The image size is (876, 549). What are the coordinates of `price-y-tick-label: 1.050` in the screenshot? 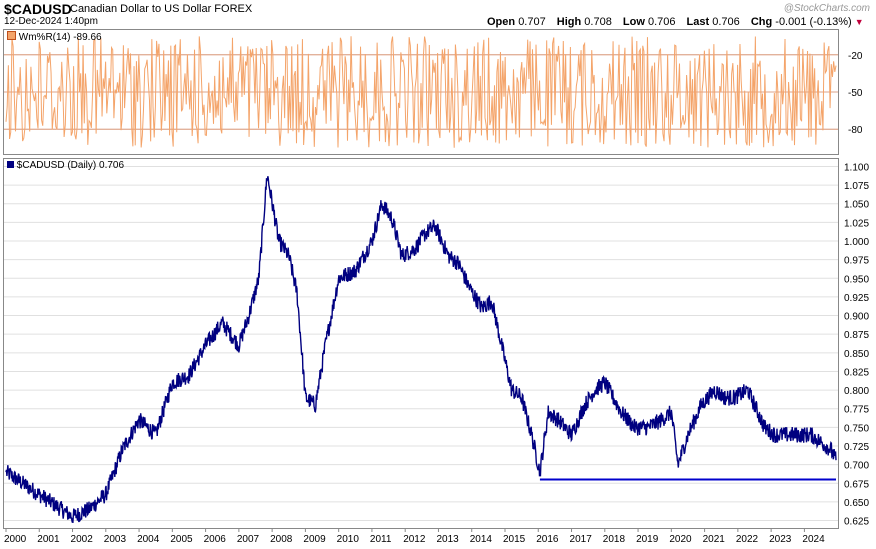 It's located at (856, 205).